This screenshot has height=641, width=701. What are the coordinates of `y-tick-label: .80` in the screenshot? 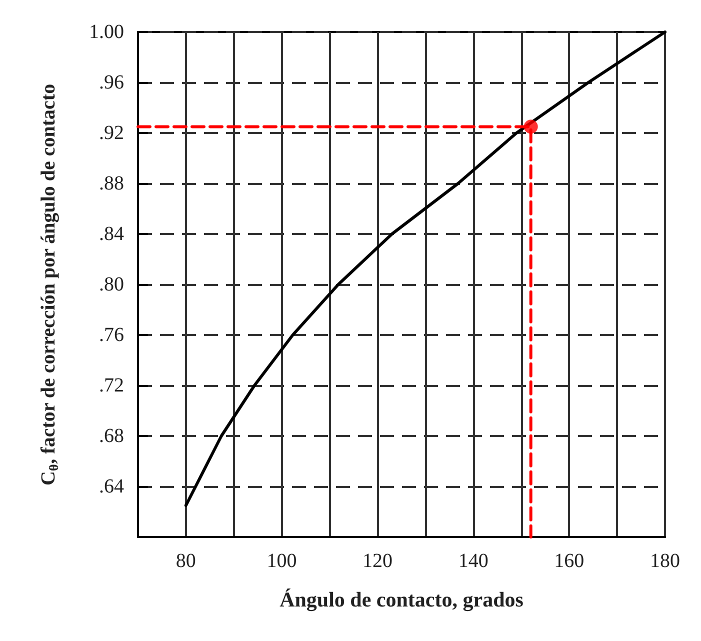 It's located at (111, 285).